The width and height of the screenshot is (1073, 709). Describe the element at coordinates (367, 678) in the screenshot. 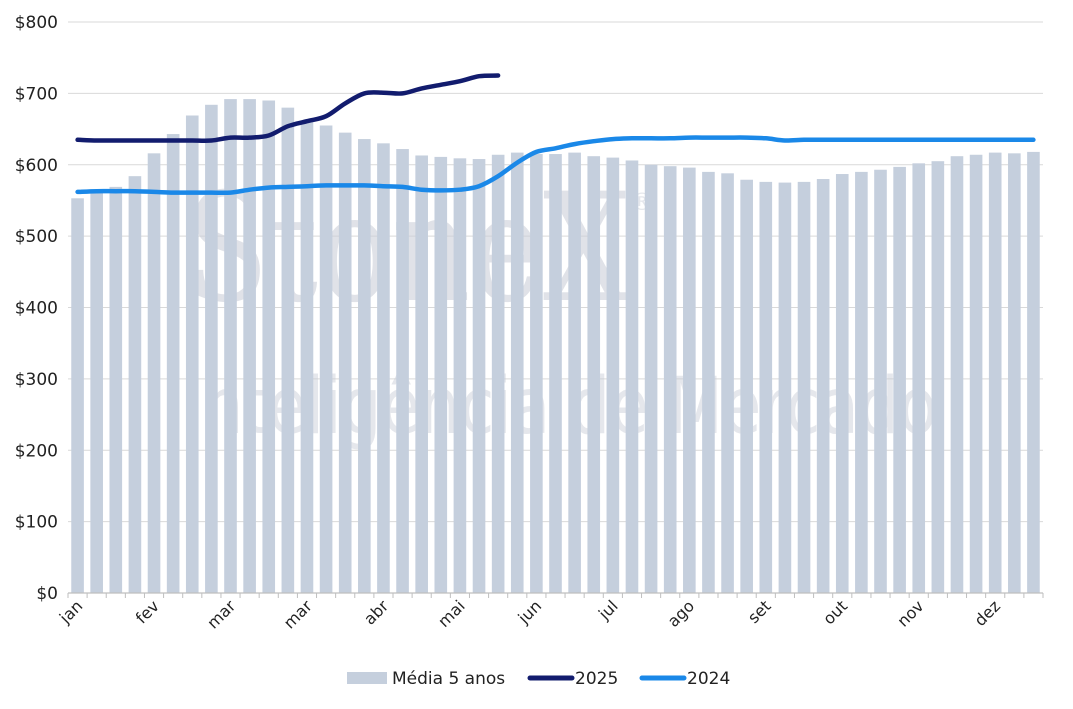

I see `legend-swatch-media` at that location.